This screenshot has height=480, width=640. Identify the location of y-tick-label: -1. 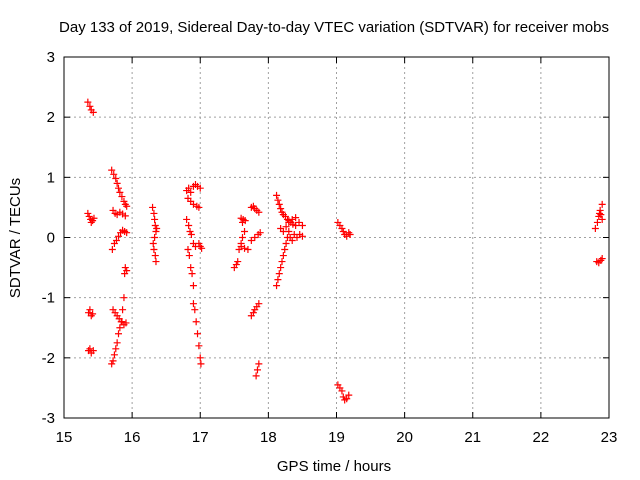
(48, 298).